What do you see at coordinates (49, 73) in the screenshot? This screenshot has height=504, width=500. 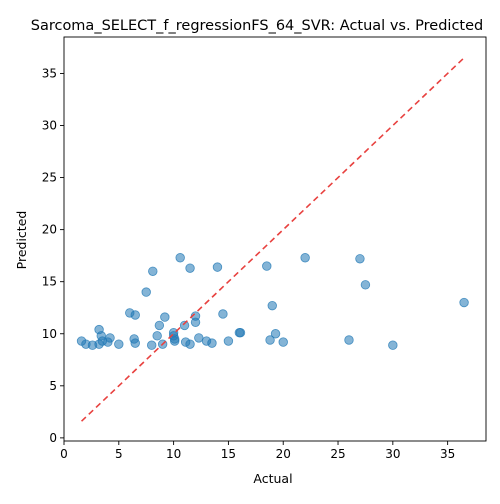 I see `y-tick-label: 35` at bounding box center [49, 73].